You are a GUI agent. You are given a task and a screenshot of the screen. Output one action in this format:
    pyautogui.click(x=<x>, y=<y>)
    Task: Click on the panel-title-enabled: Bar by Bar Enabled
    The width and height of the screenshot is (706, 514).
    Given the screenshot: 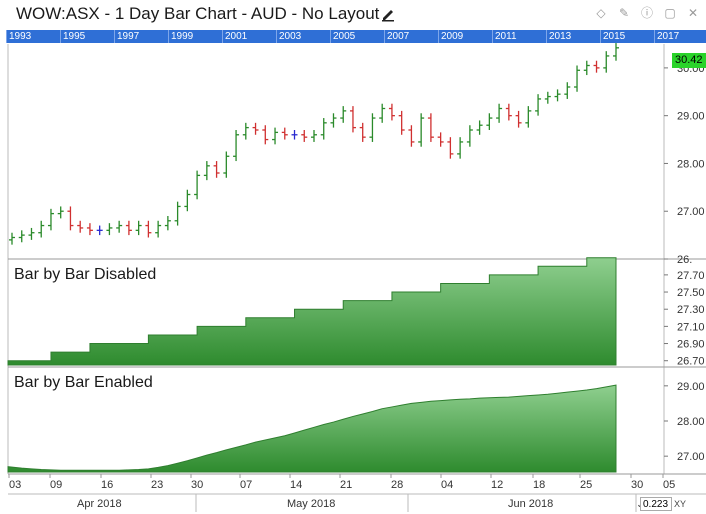 What is the action you would take?
    pyautogui.click(x=83, y=382)
    